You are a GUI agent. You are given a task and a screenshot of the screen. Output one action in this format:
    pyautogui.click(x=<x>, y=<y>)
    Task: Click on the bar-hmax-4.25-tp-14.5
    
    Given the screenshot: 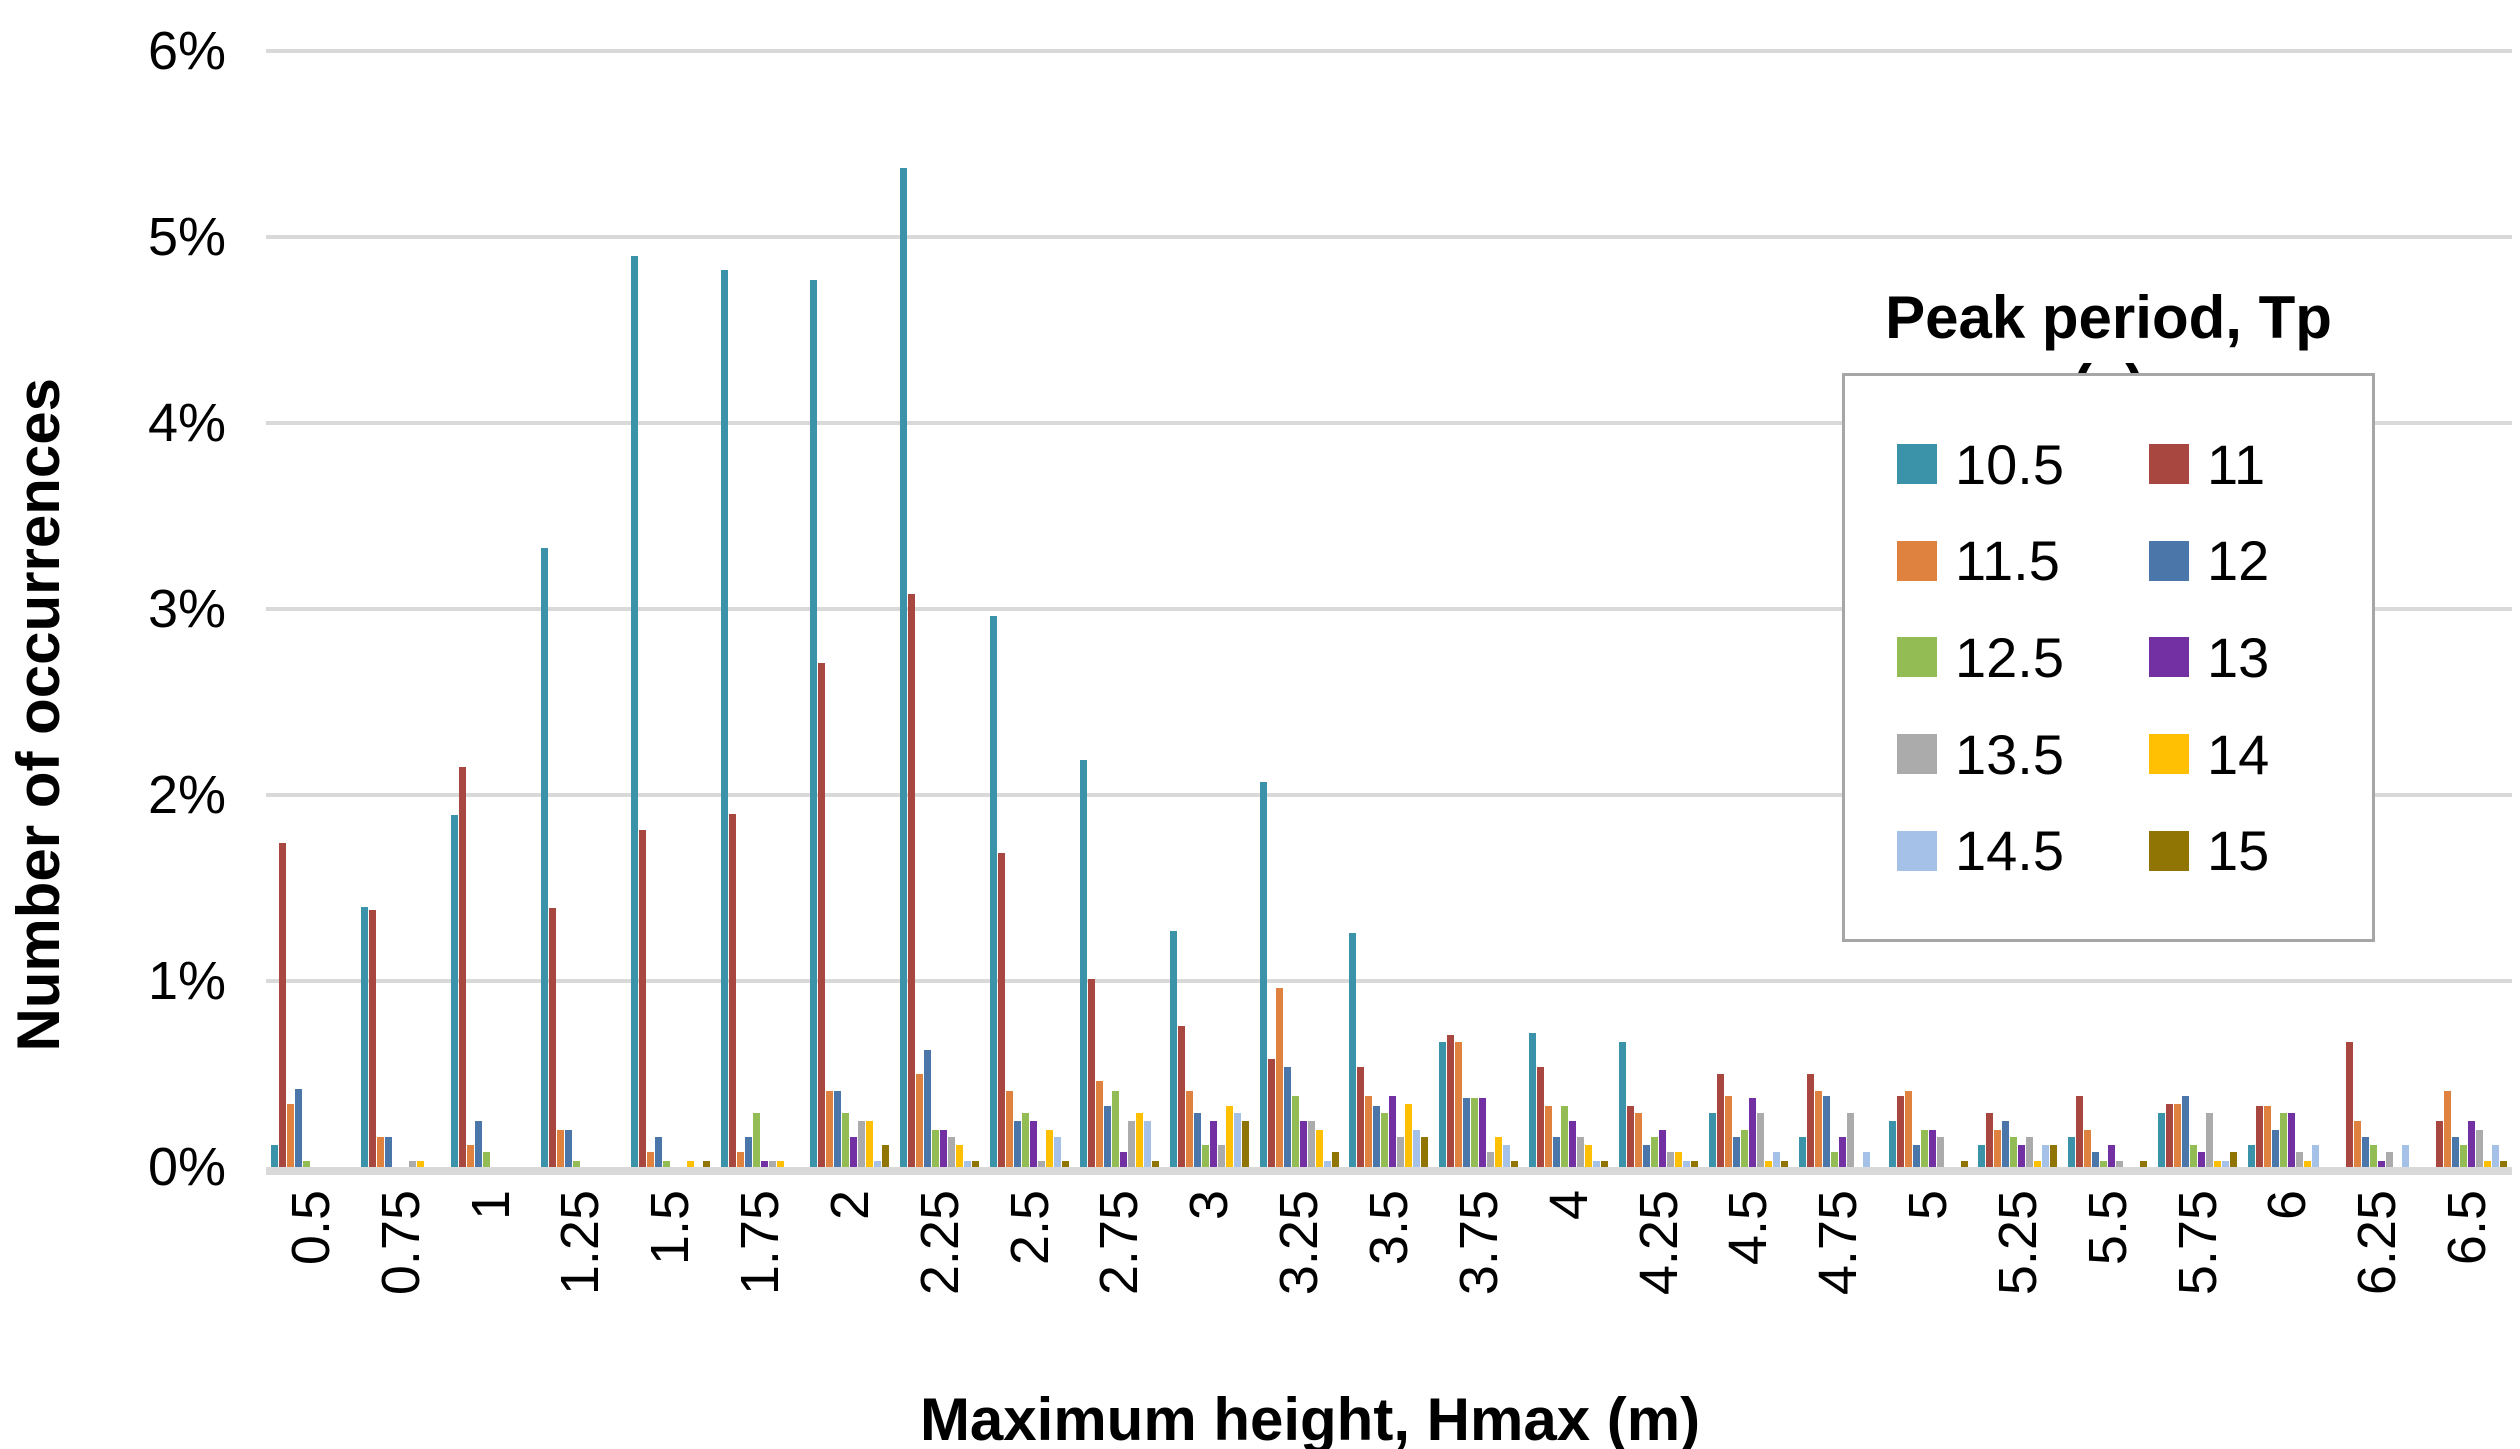 What is the action you would take?
    pyautogui.click(x=1686, y=1164)
    